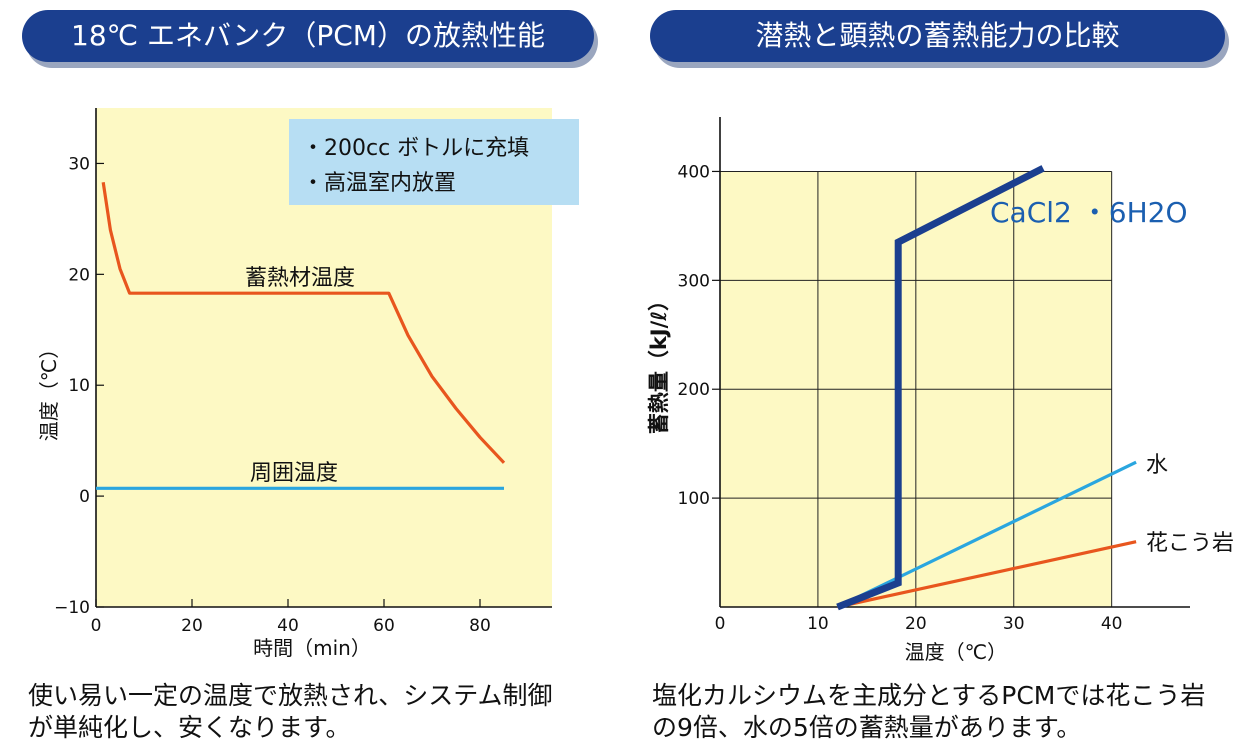 This screenshot has width=1260, height=750. What do you see at coordinates (986, 534) in the screenshot?
I see `water-heat-storage-line` at bounding box center [986, 534].